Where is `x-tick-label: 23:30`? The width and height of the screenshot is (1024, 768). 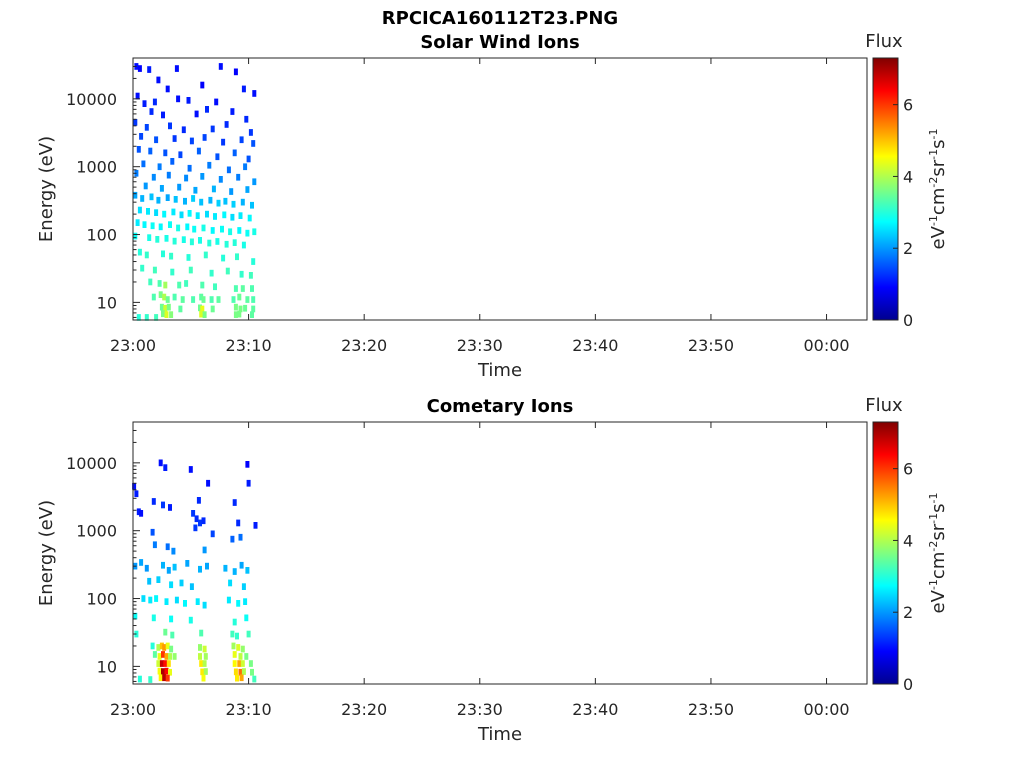
x-tick-label: 23:30 is located at coordinates (480, 709).